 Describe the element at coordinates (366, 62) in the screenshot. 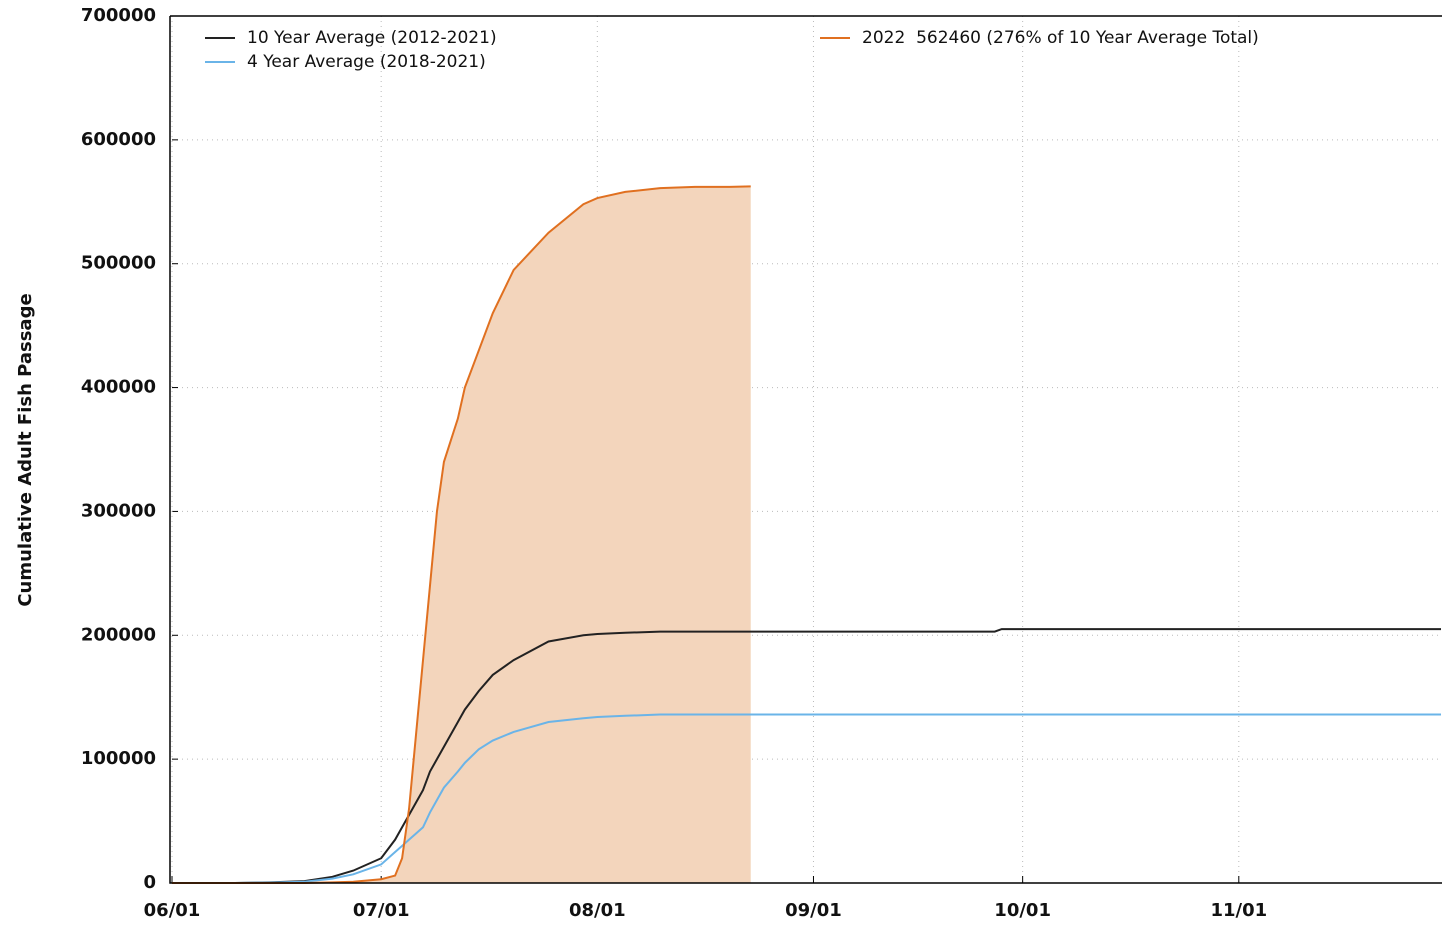

I see `legend-label: 4 Year Average (2018-2021)` at that location.